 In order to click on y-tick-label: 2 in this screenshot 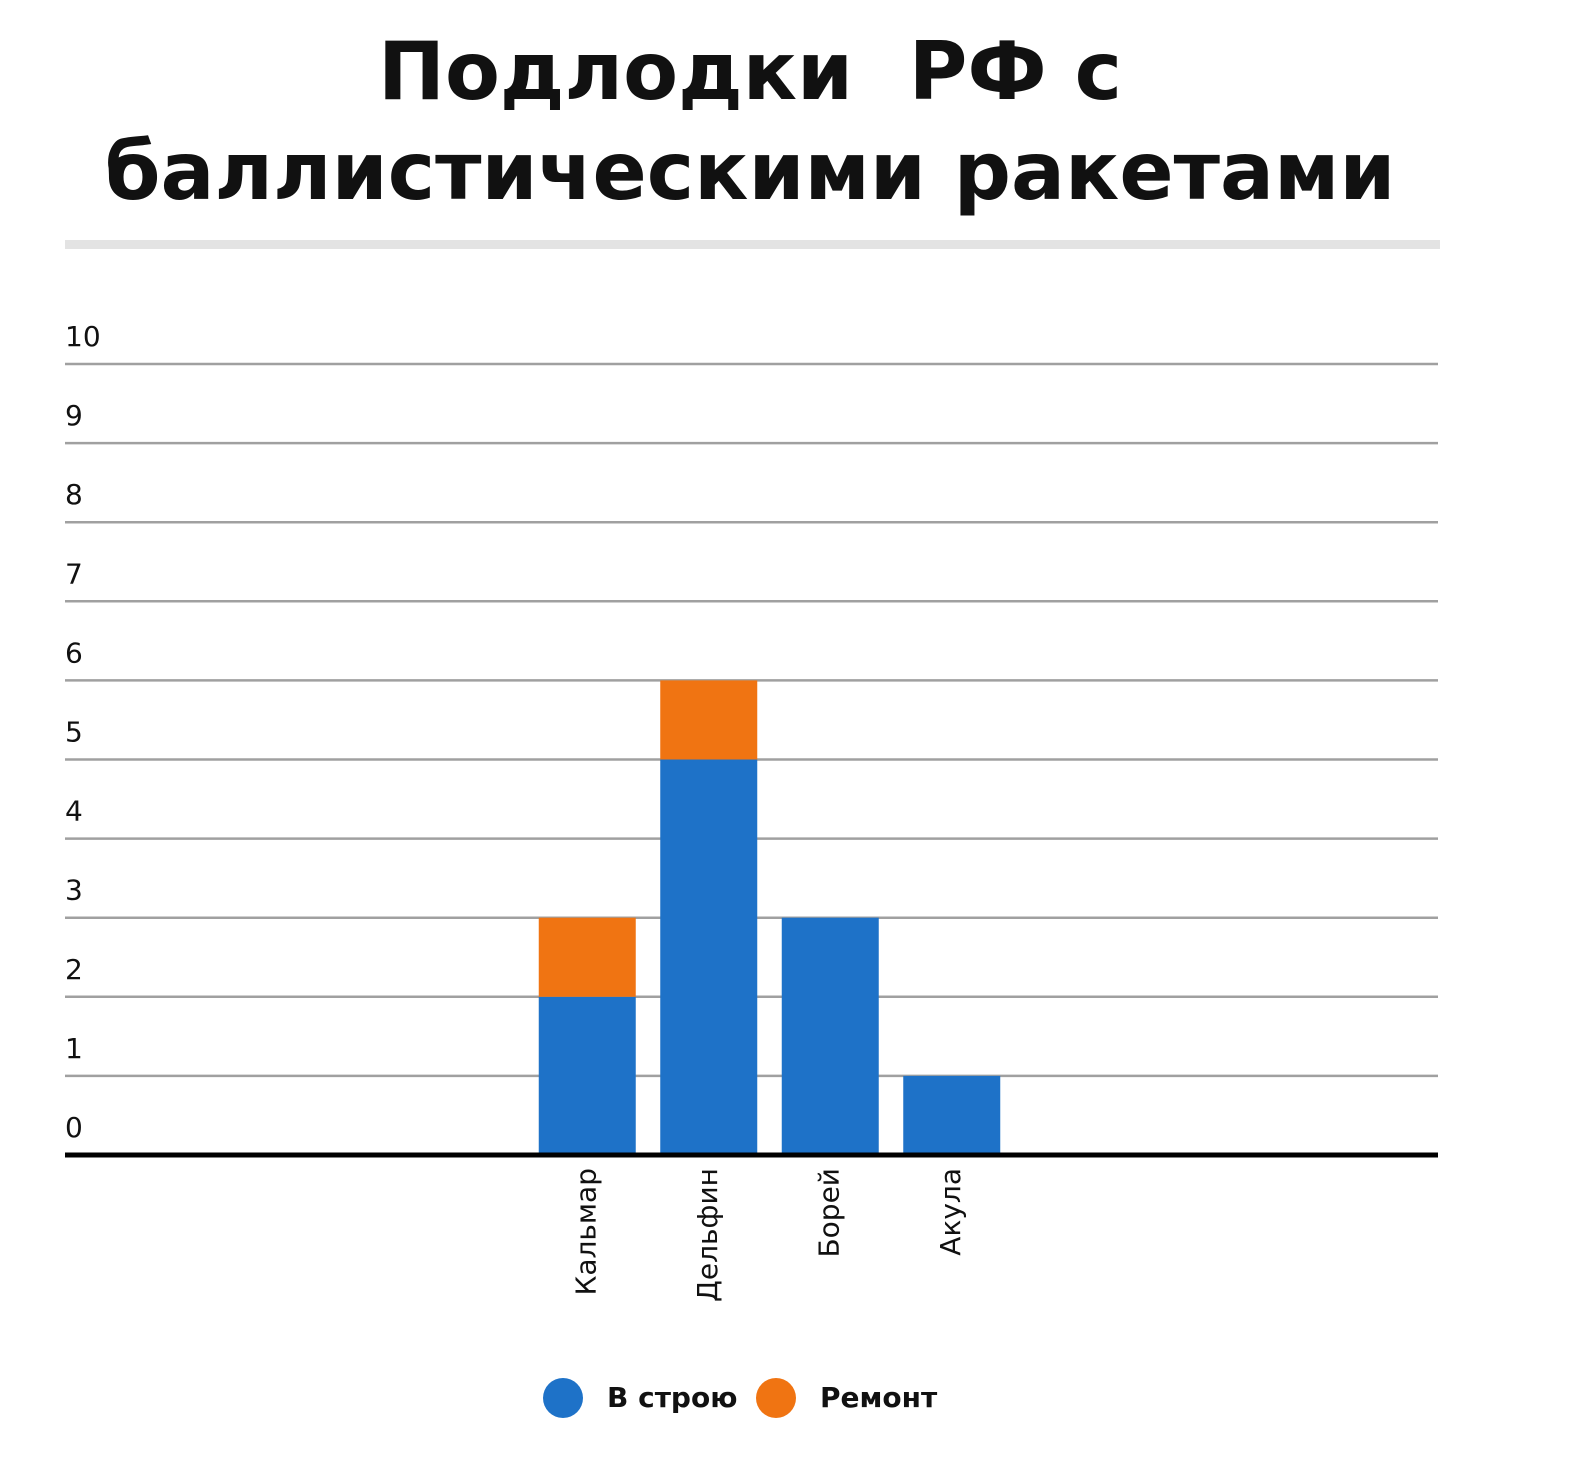, I will do `click(74, 969)`.